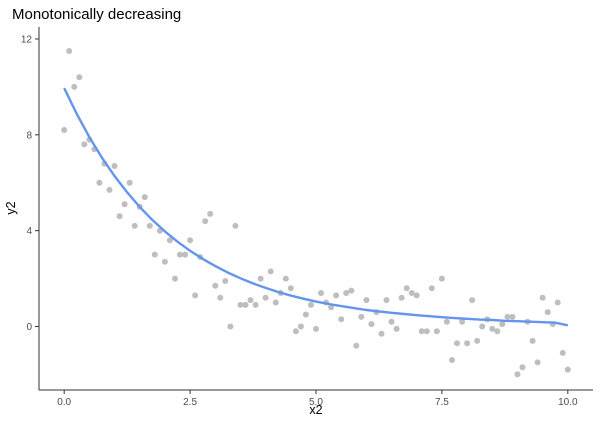  I want to click on x-tick-label: 2.5, so click(190, 402).